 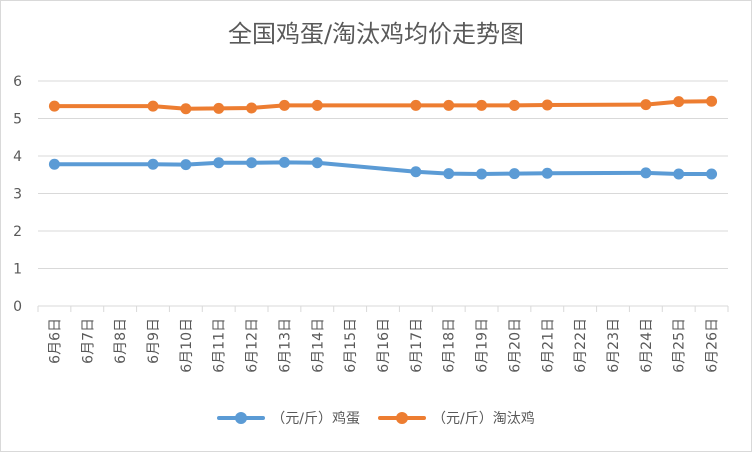 I want to click on x-tick-label: 6月22日, so click(x=581, y=345).